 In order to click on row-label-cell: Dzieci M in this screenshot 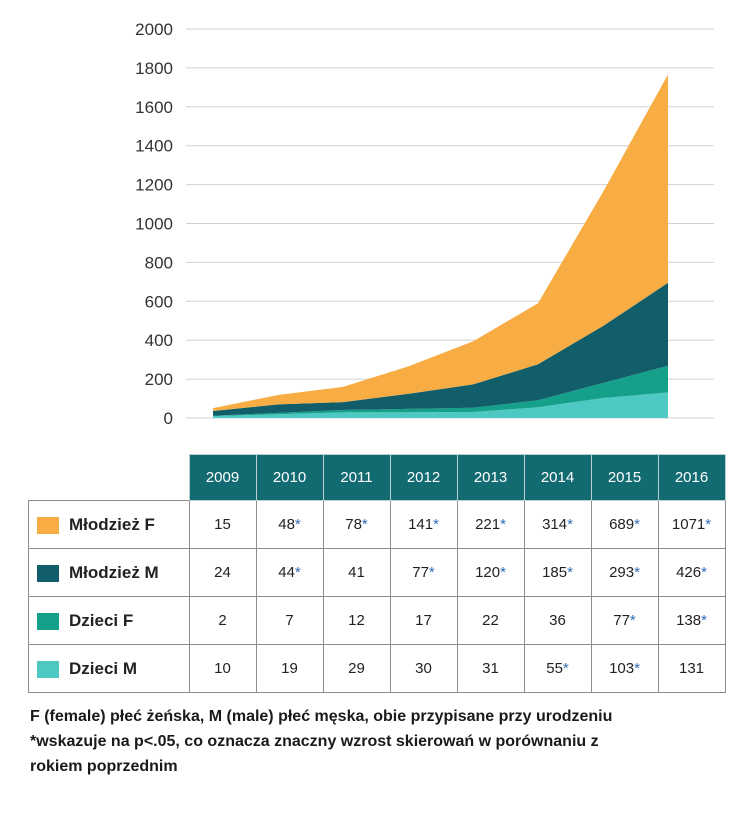, I will do `click(109, 668)`.